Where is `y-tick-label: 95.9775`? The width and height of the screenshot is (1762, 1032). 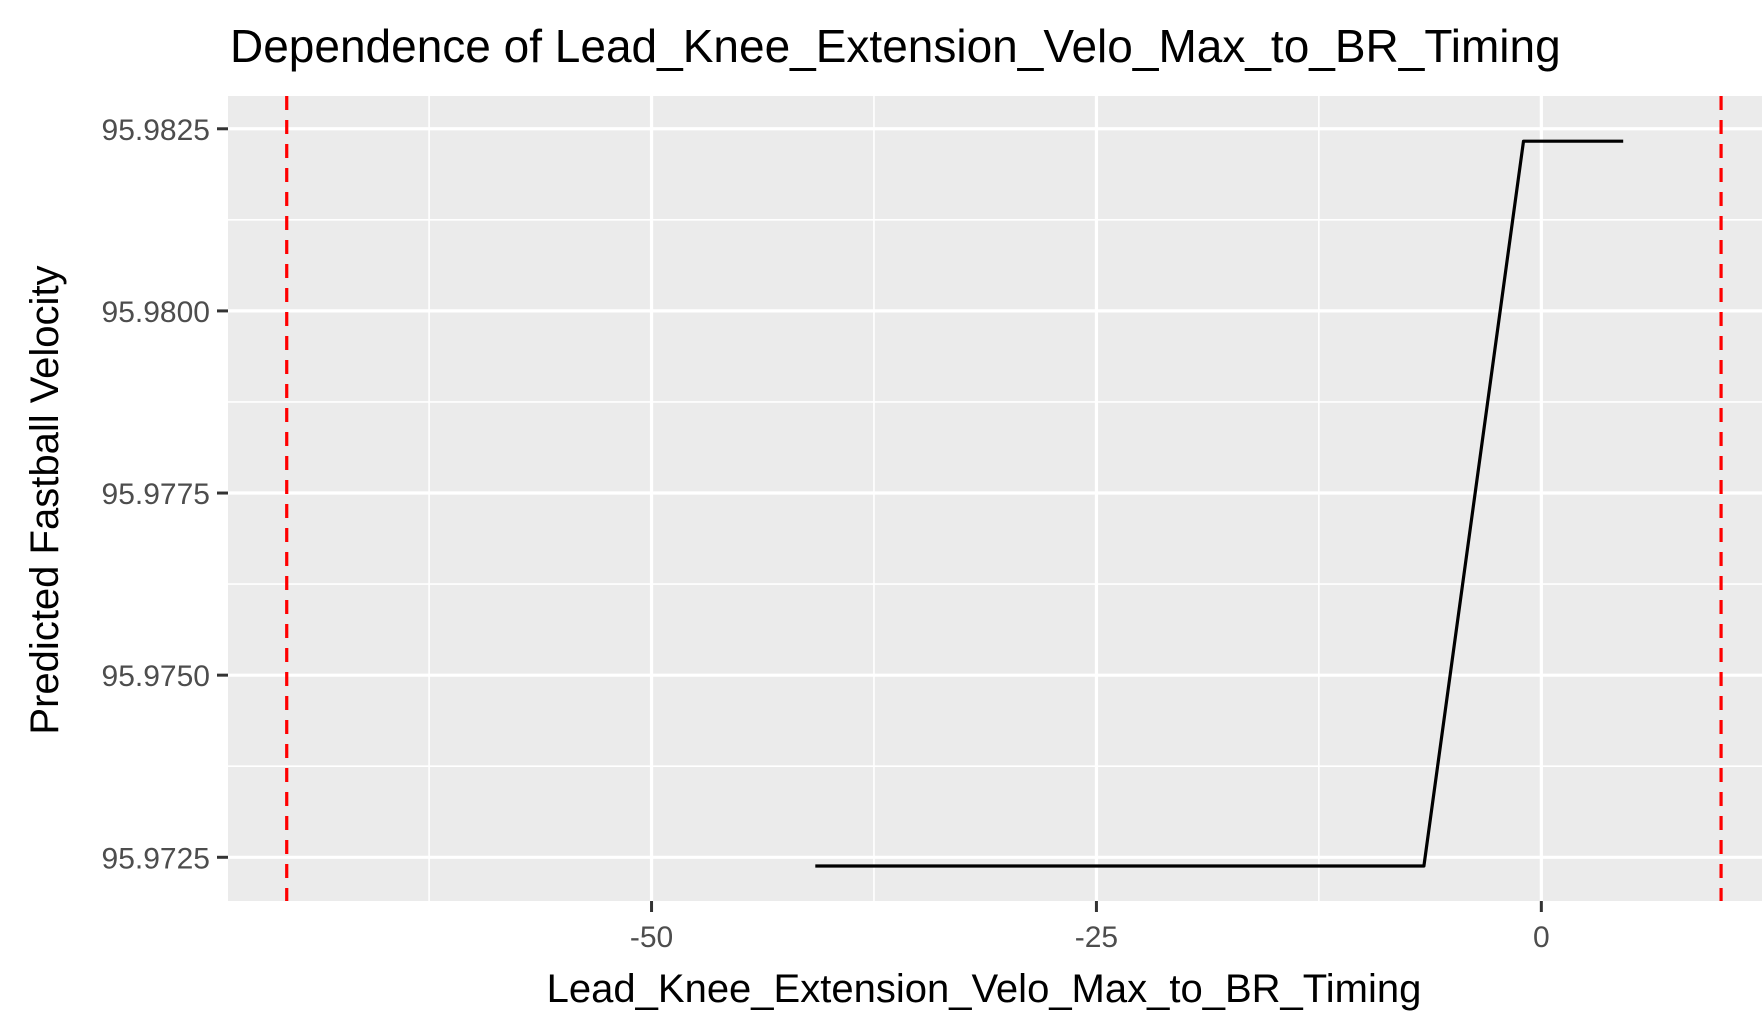 y-tick-label: 95.9775 is located at coordinates (156, 494).